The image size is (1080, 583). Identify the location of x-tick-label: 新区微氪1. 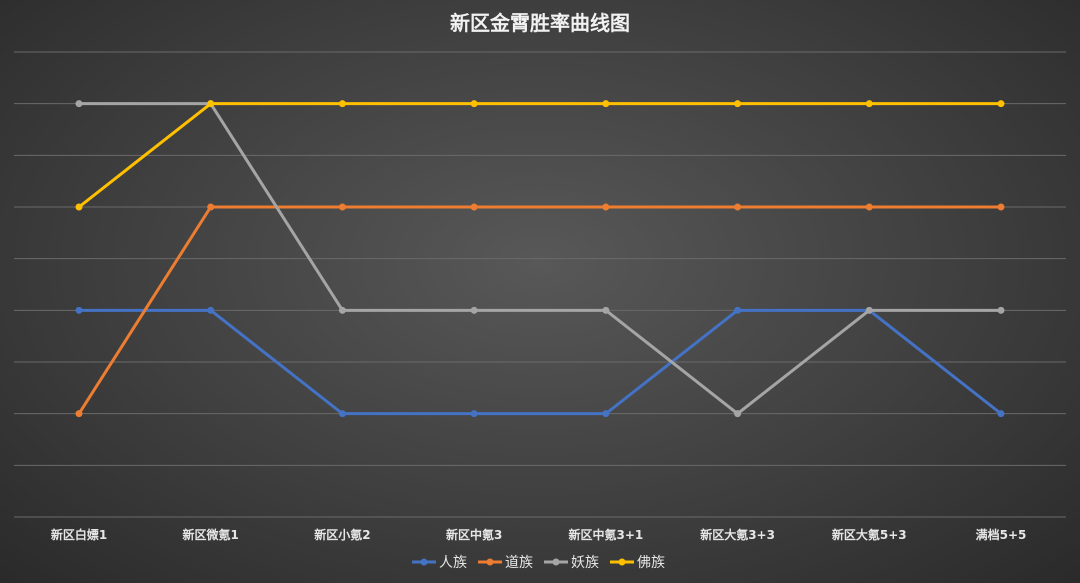
(211, 534).